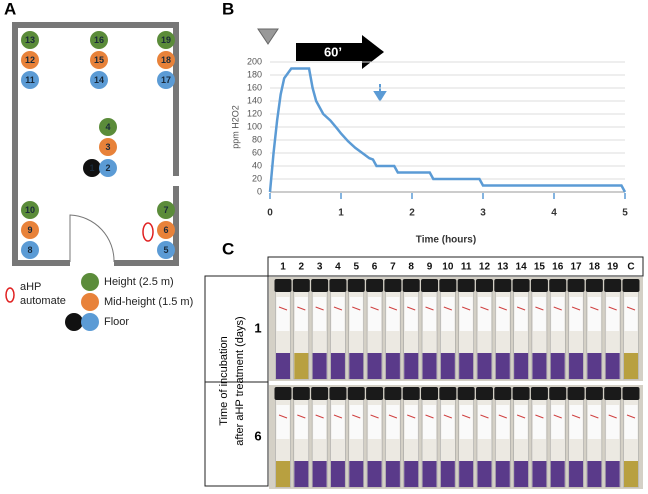 This screenshot has width=648, height=494. Describe the element at coordinates (595, 267) in the screenshot. I see `column-label: 18` at that location.